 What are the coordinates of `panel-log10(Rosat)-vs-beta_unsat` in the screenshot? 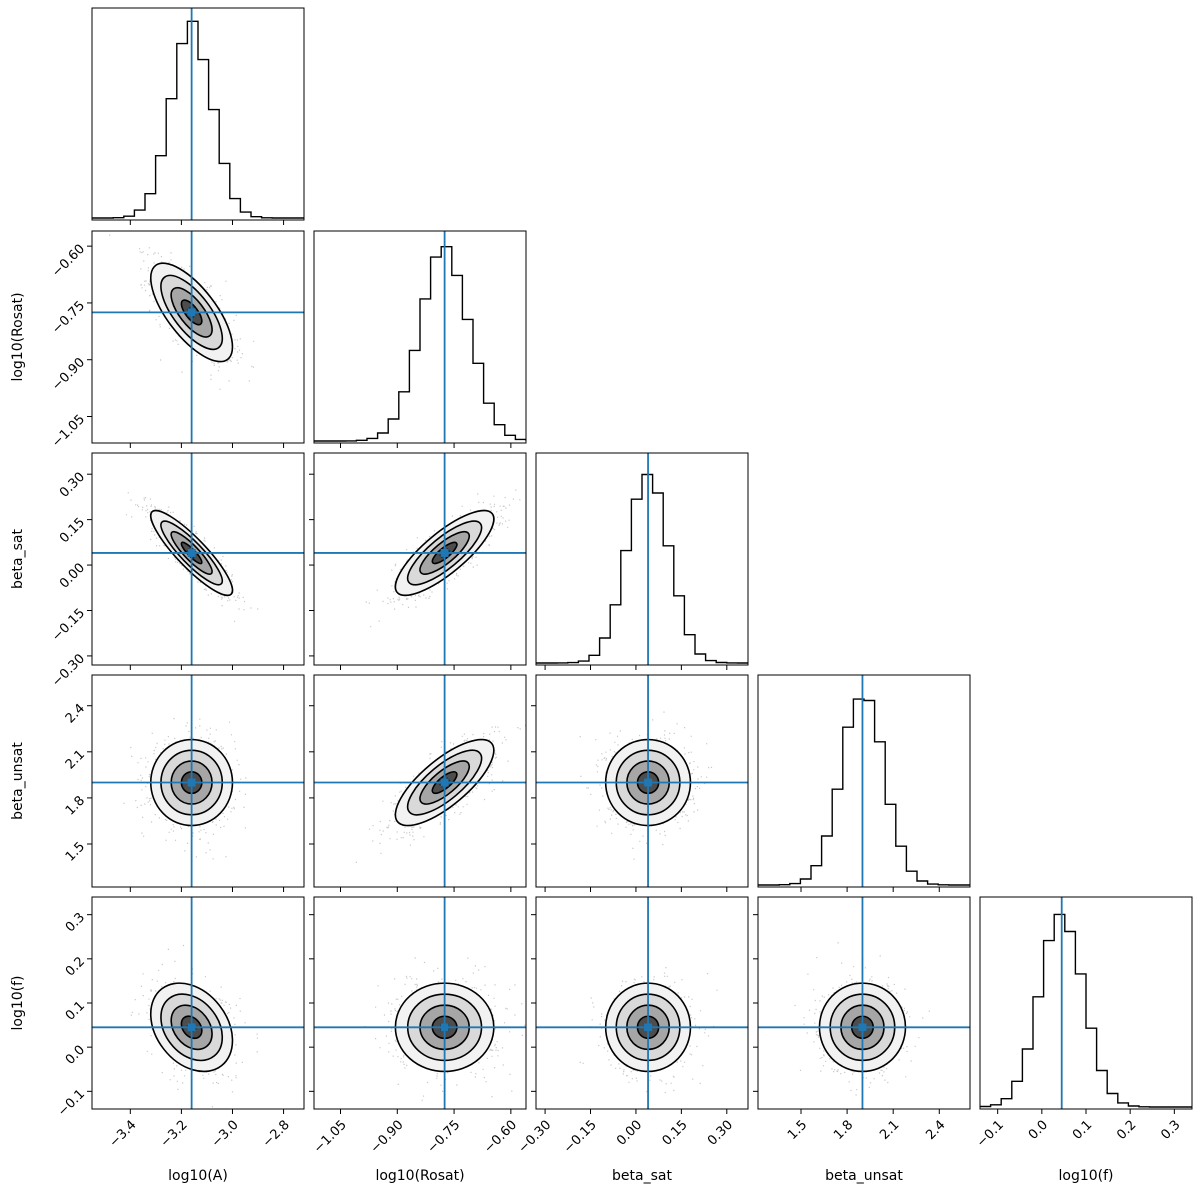 It's located at (418, 783).